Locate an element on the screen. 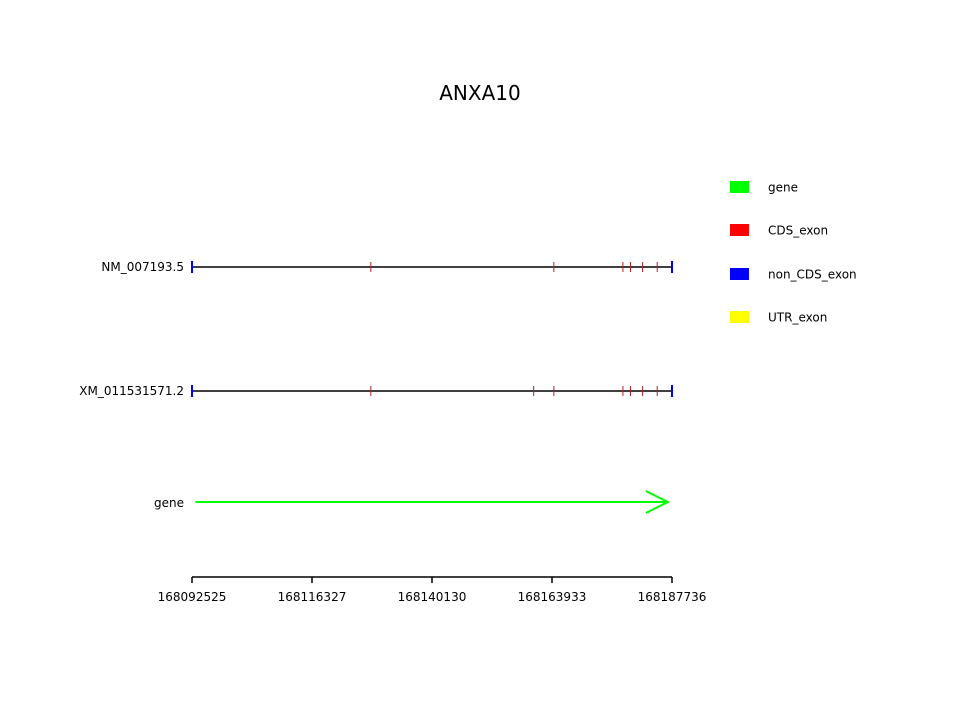 The height and width of the screenshot is (720, 960). transcript-track: NM_007193.5 is located at coordinates (387, 267).